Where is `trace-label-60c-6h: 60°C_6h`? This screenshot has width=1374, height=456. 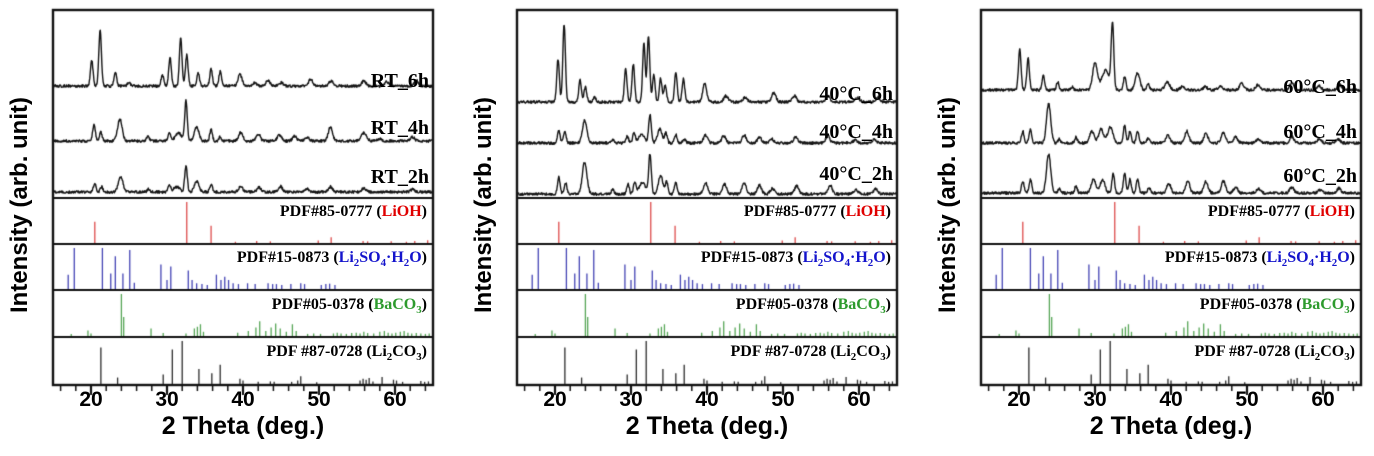
trace-label-60c-6h: 60°C_6h is located at coordinates (1320, 87).